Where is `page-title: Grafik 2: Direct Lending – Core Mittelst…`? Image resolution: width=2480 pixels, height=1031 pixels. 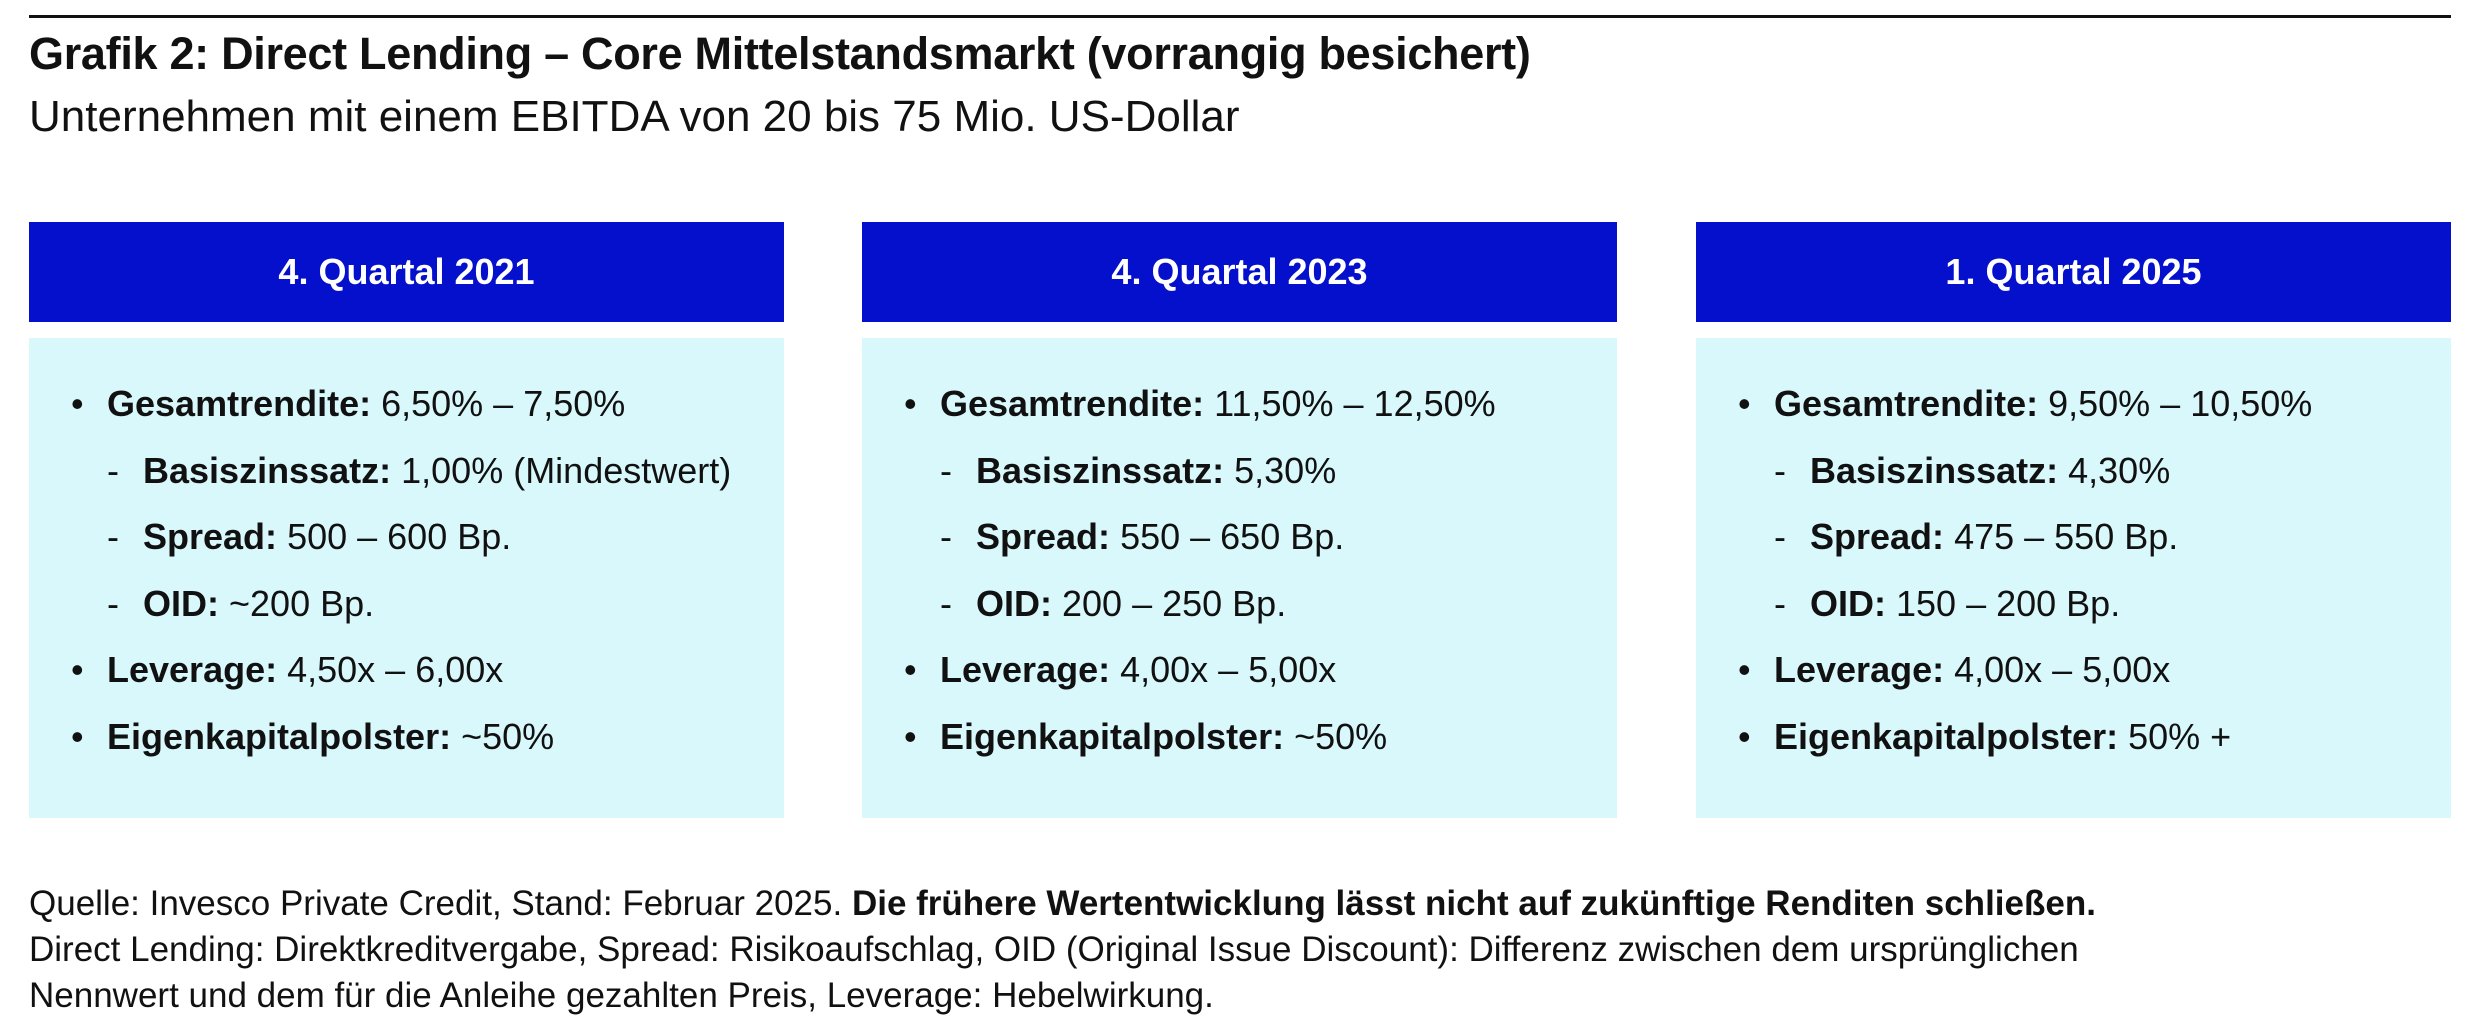
page-title: Grafik 2: Direct Lending – Core Mittelst… is located at coordinates (780, 53).